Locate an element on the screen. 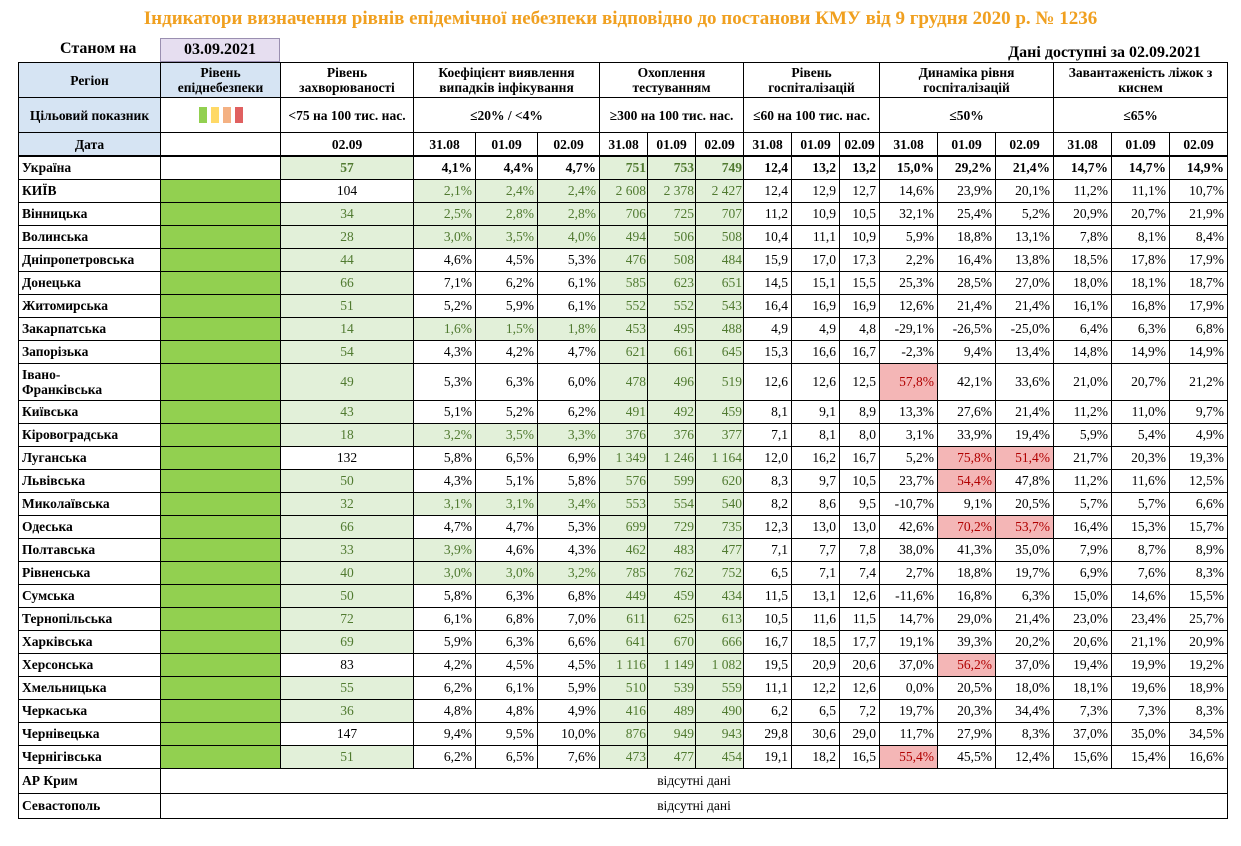 The height and width of the screenshot is (846, 1241). hospitalization-value: 18,2 is located at coordinates (816, 757).